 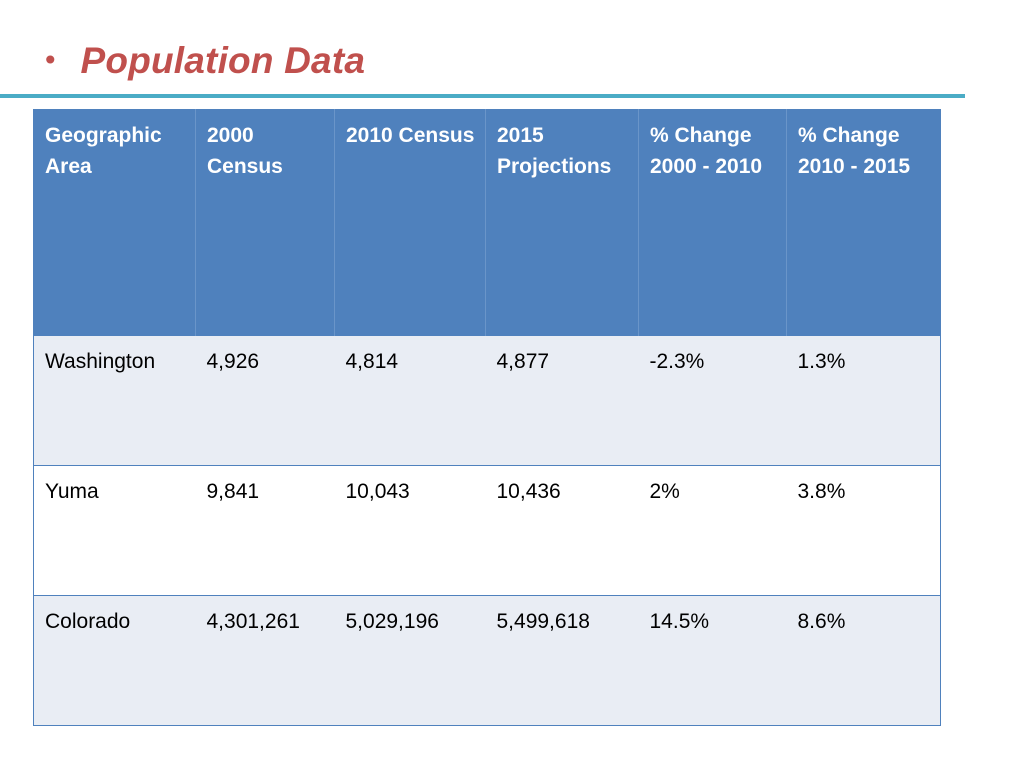 I want to click on cell-geographic-area: Colorado, so click(x=114, y=660).